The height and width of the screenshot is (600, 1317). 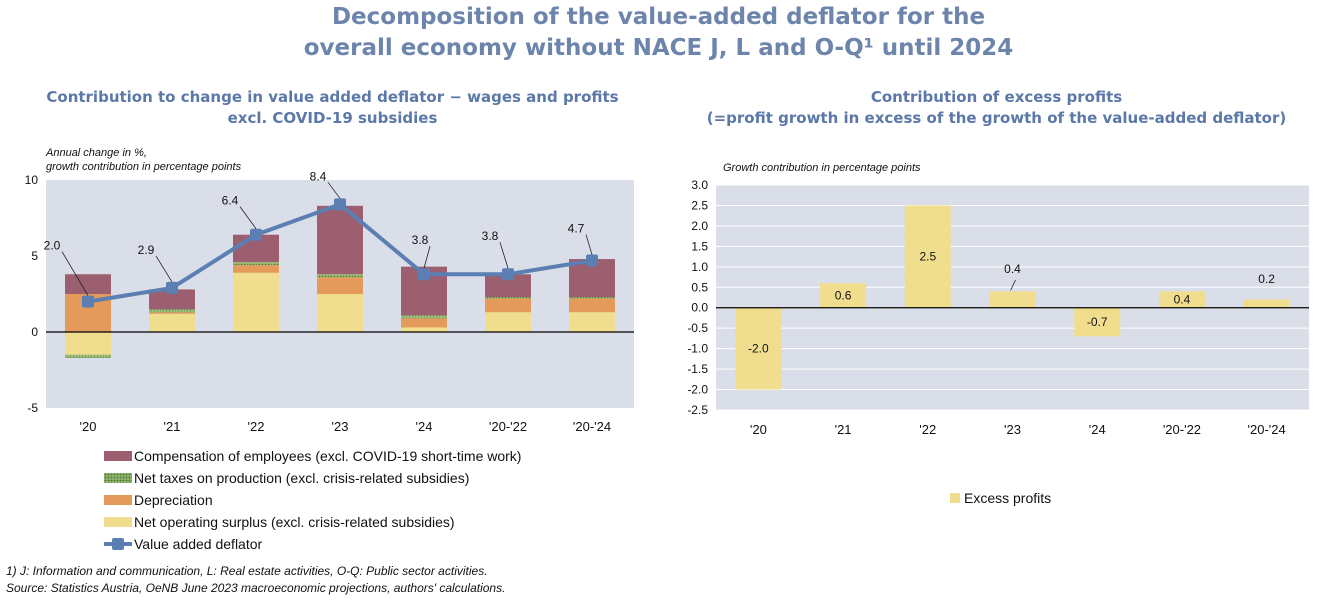 I want to click on y-tick-label: 1.0, so click(x=699, y=267).